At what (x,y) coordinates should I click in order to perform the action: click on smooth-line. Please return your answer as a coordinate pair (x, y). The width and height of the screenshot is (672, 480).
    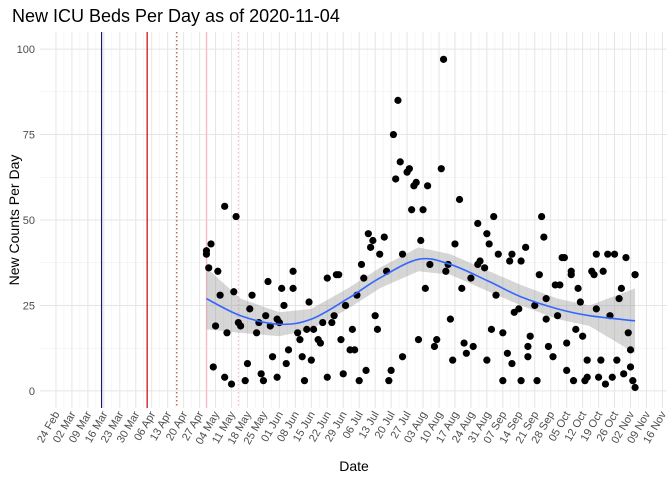
    Looking at the image, I should click on (421, 291).